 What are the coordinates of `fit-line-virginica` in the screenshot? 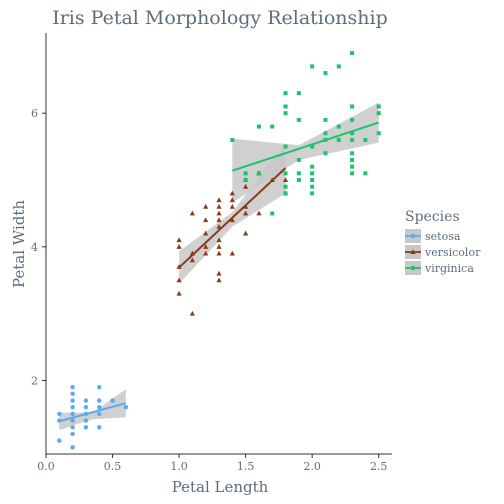 It's located at (305, 146).